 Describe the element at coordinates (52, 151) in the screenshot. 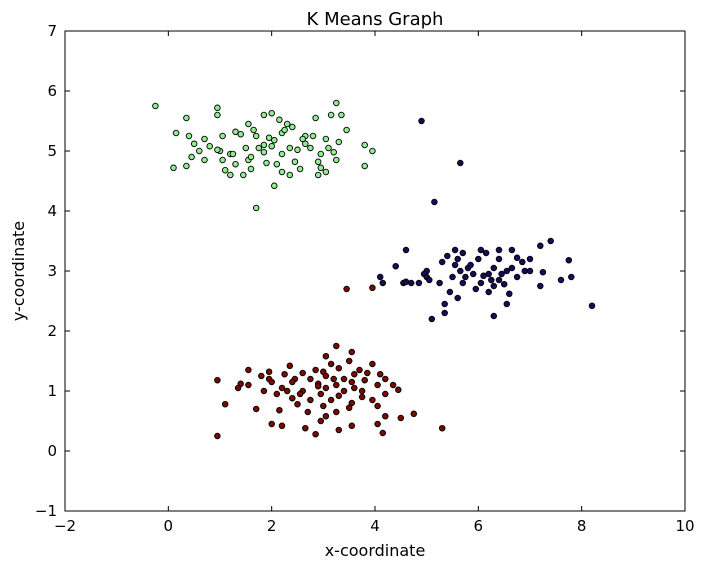

I see `y-tick-label: 5` at that location.